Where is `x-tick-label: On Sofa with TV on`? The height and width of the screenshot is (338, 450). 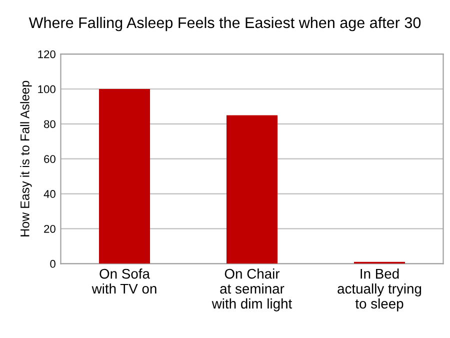 x-tick-label: On Sofa with TV on is located at coordinates (124, 281).